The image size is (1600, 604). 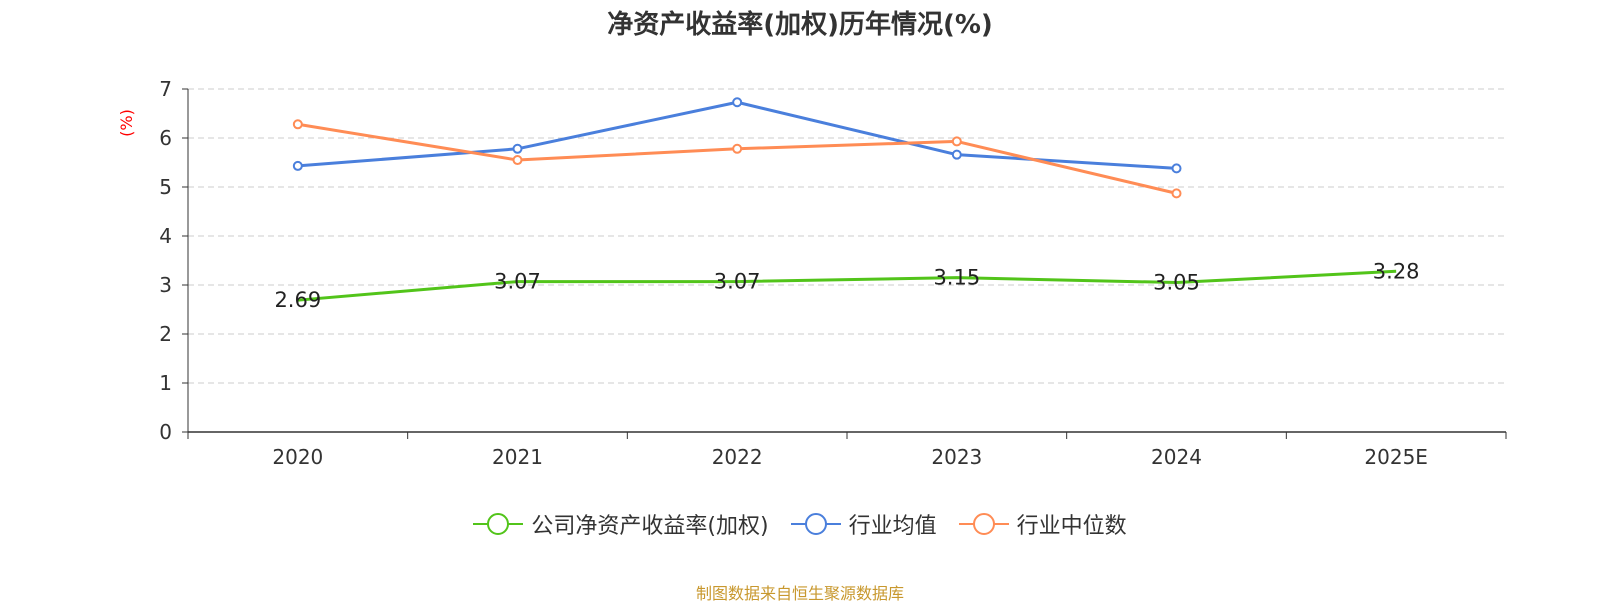 I want to click on y-tick-label: 4, so click(x=165, y=236).